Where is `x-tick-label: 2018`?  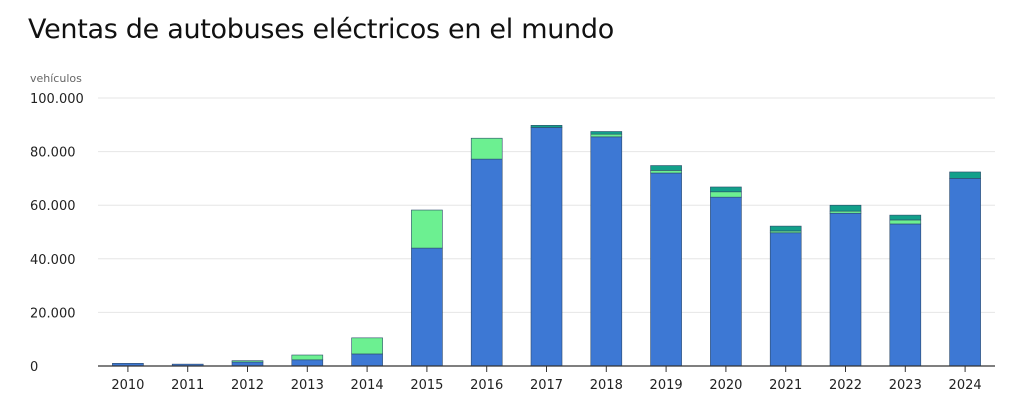 x-tick-label: 2018 is located at coordinates (606, 385).